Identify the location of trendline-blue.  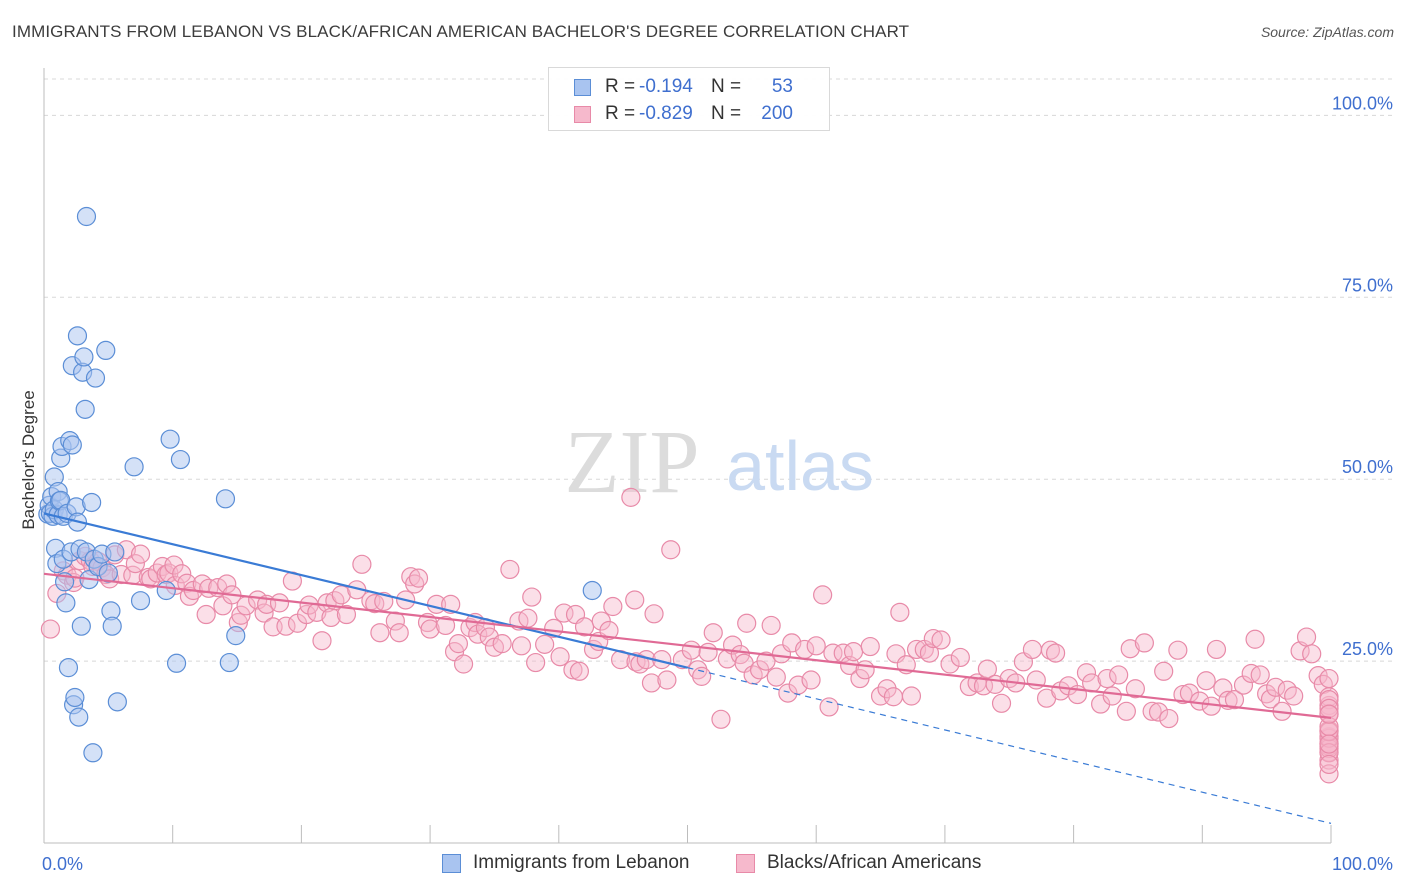
(365, 590).